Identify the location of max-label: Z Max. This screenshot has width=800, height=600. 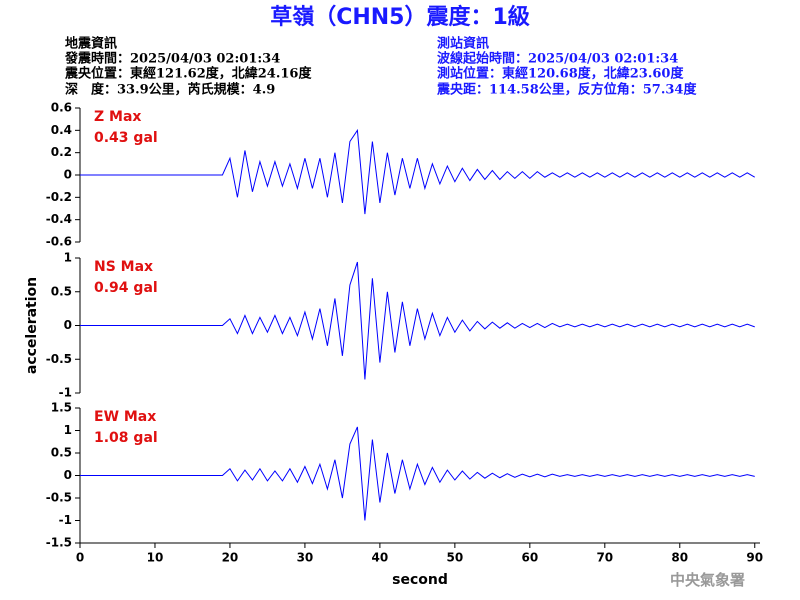
(117, 117).